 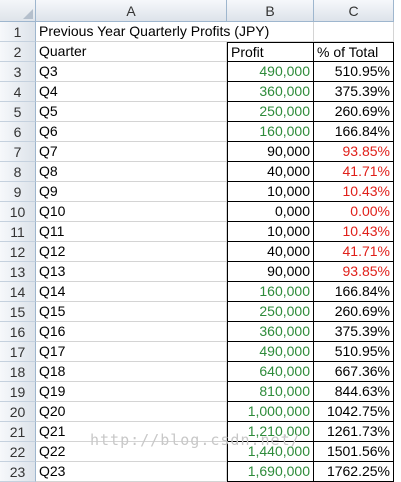 I want to click on quarter-cell: Q8, so click(x=131, y=172).